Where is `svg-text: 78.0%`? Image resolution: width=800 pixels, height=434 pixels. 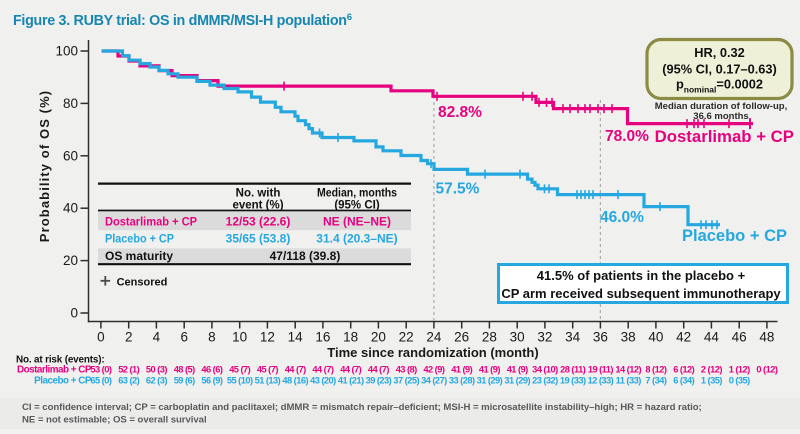 svg-text: 78.0% is located at coordinates (627, 136).